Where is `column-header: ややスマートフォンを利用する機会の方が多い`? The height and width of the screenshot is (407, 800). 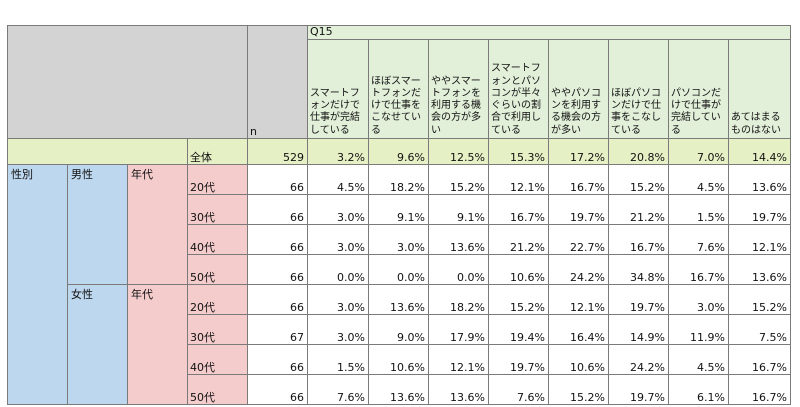
column-header: ややスマートフォンを利用する機会の方が多い is located at coordinates (459, 89).